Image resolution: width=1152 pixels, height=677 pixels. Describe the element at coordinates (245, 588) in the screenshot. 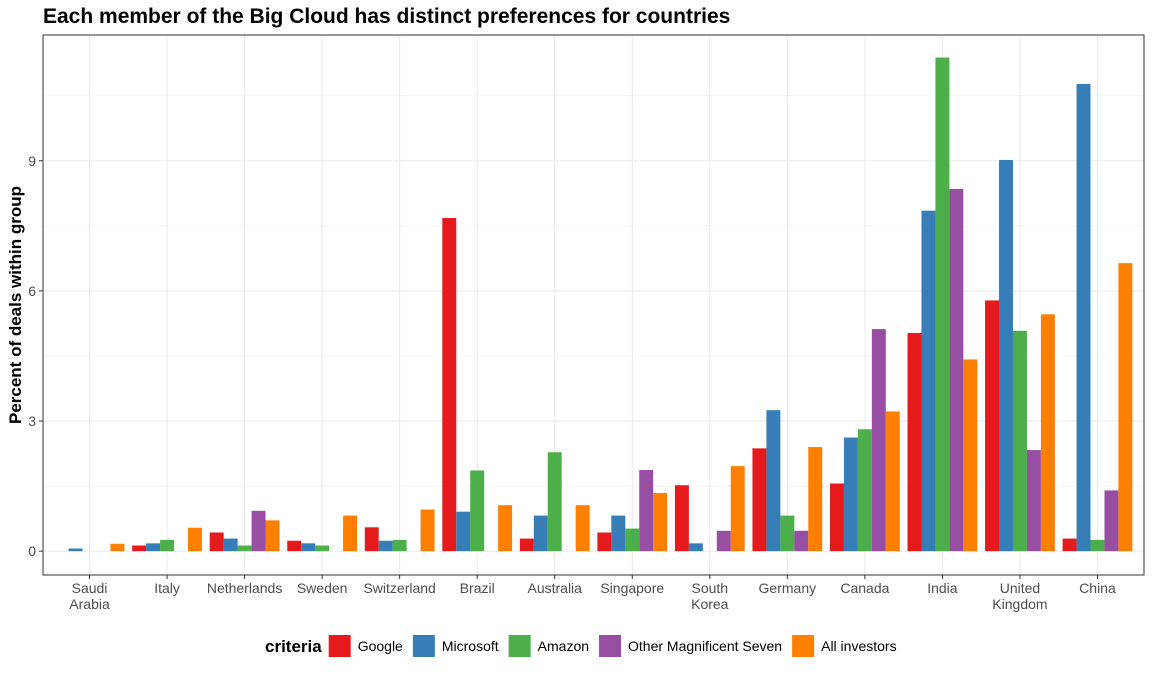

I see `x-tick-label: Netherlands` at that location.